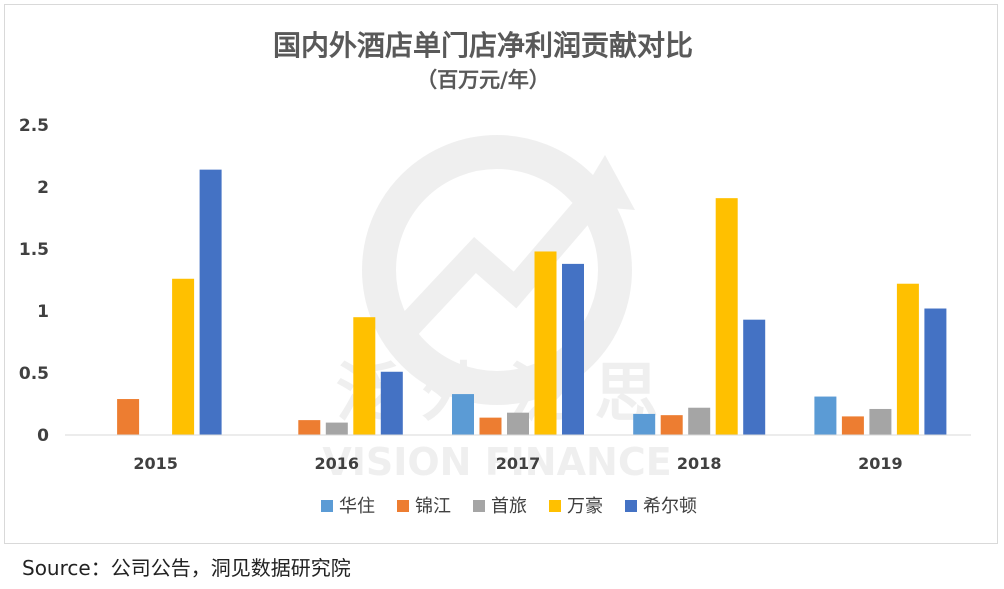 The image size is (1004, 589). What do you see at coordinates (34, 374) in the screenshot?
I see `y-tick-label: 0.5` at bounding box center [34, 374].